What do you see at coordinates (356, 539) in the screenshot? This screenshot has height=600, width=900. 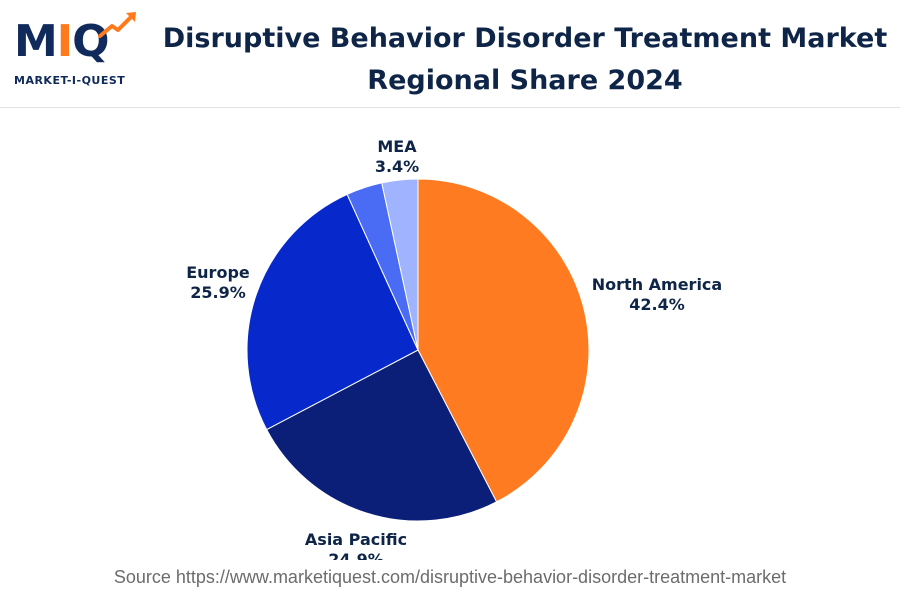 I see `pie-label-name: Asia Pacific` at bounding box center [356, 539].